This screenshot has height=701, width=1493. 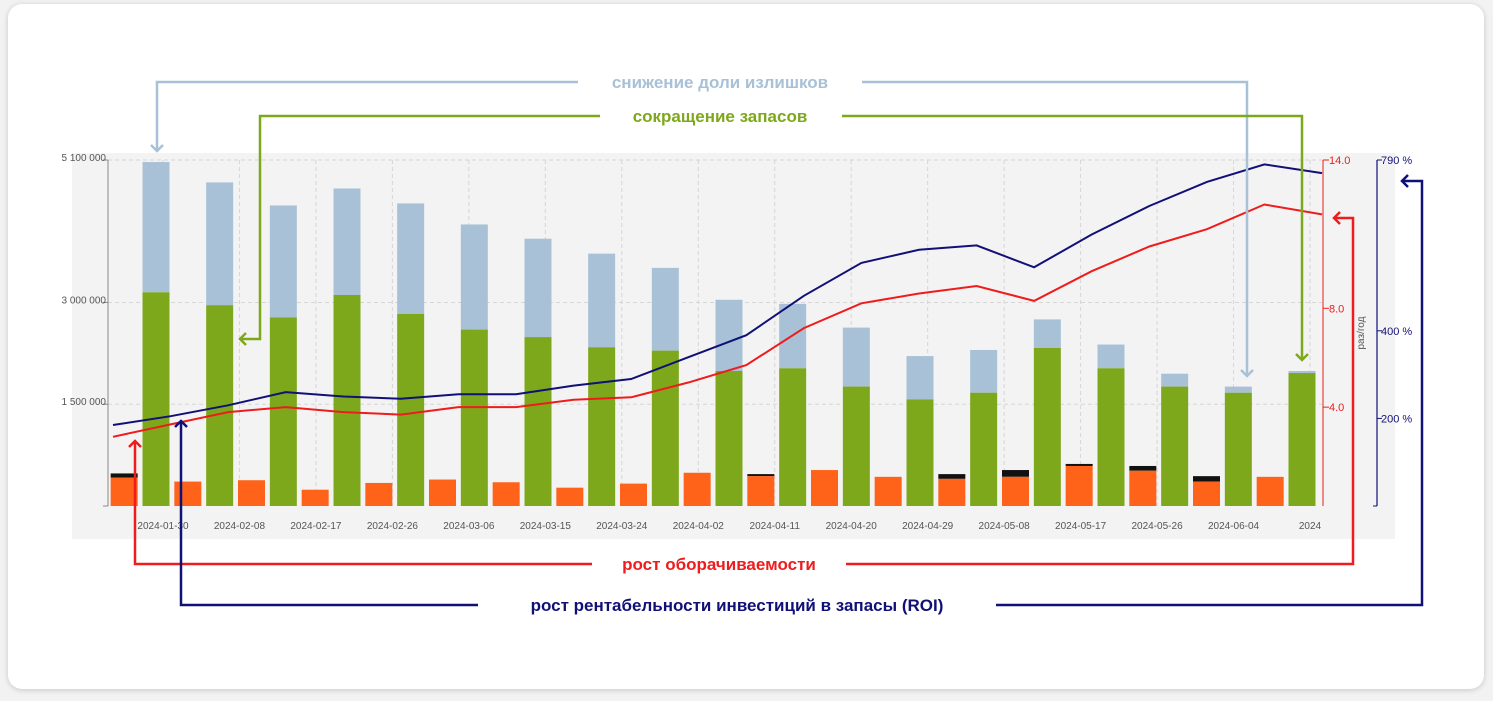 I want to click on y-label-turnover: раз/год, so click(x=1361, y=332).